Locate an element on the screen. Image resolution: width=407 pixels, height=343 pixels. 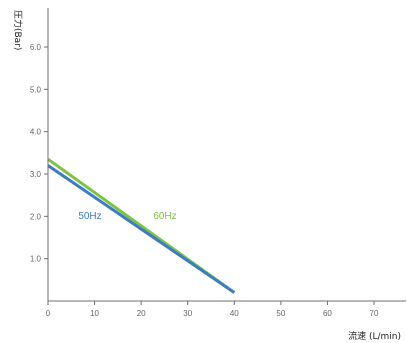
y-tick-label: 5.0 is located at coordinates (36, 89).